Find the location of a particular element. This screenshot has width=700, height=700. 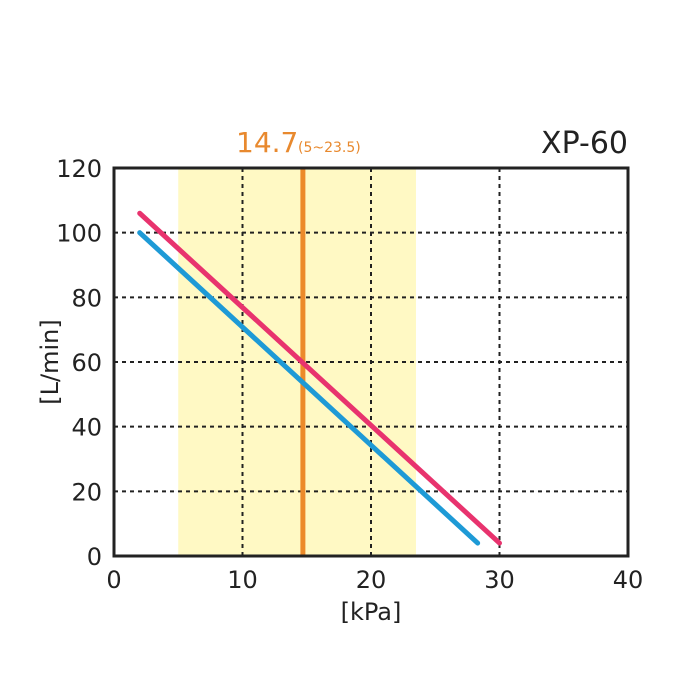

y-tick-label: 20 is located at coordinates (86, 492).